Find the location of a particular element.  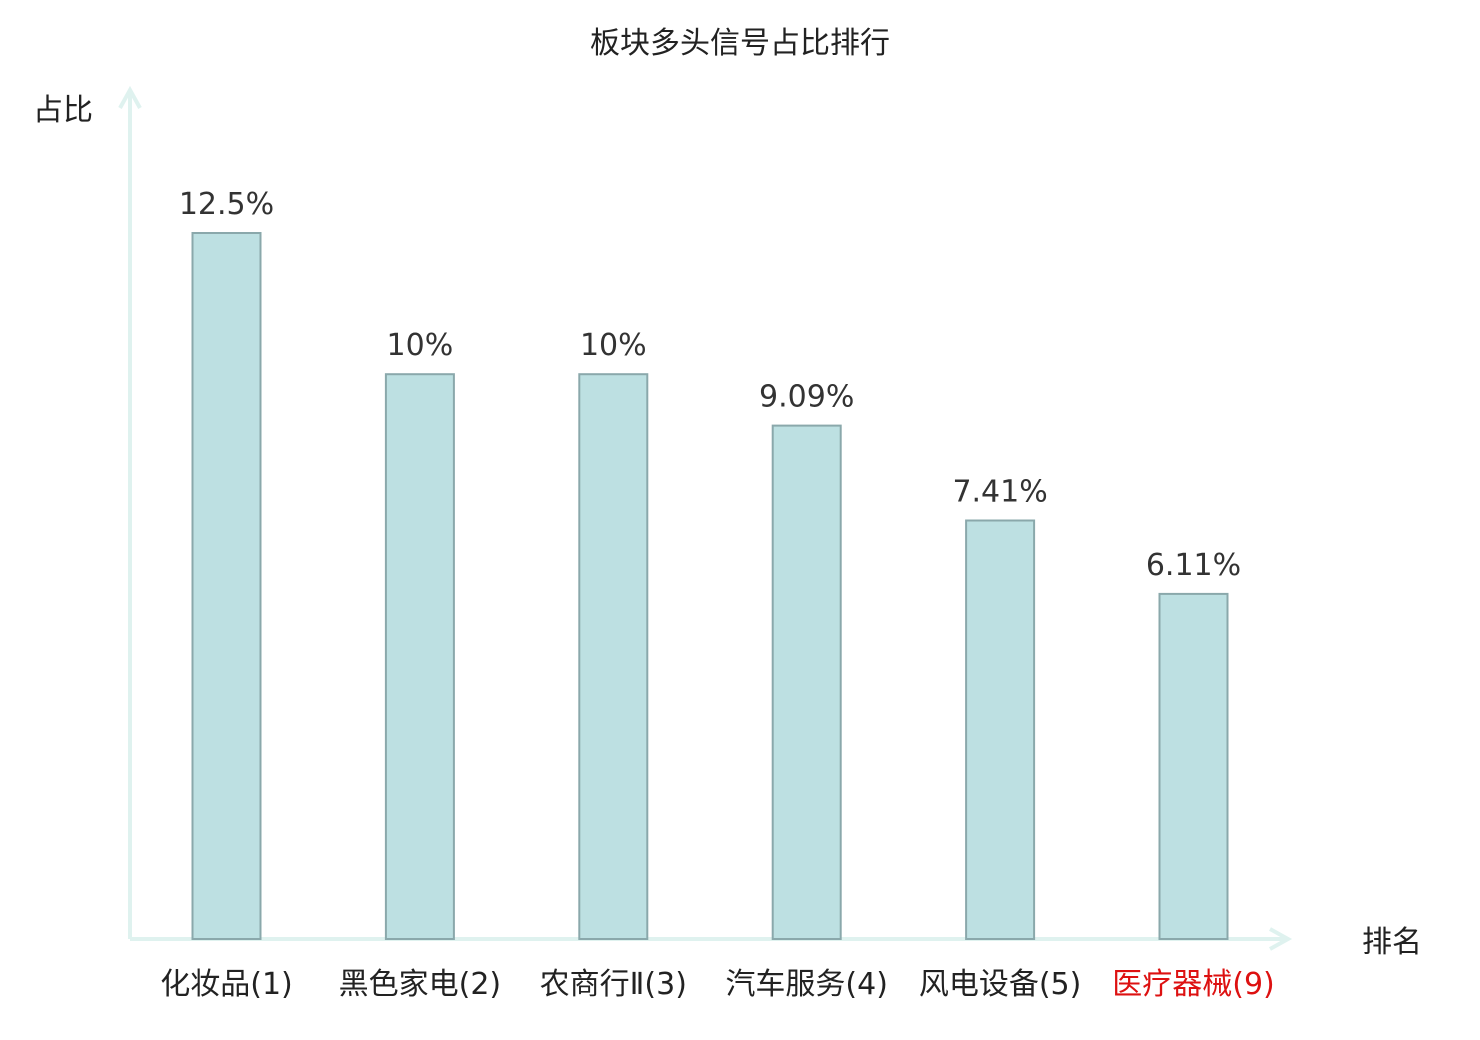

y-axis-label: 占比 is located at coordinates (63, 110).